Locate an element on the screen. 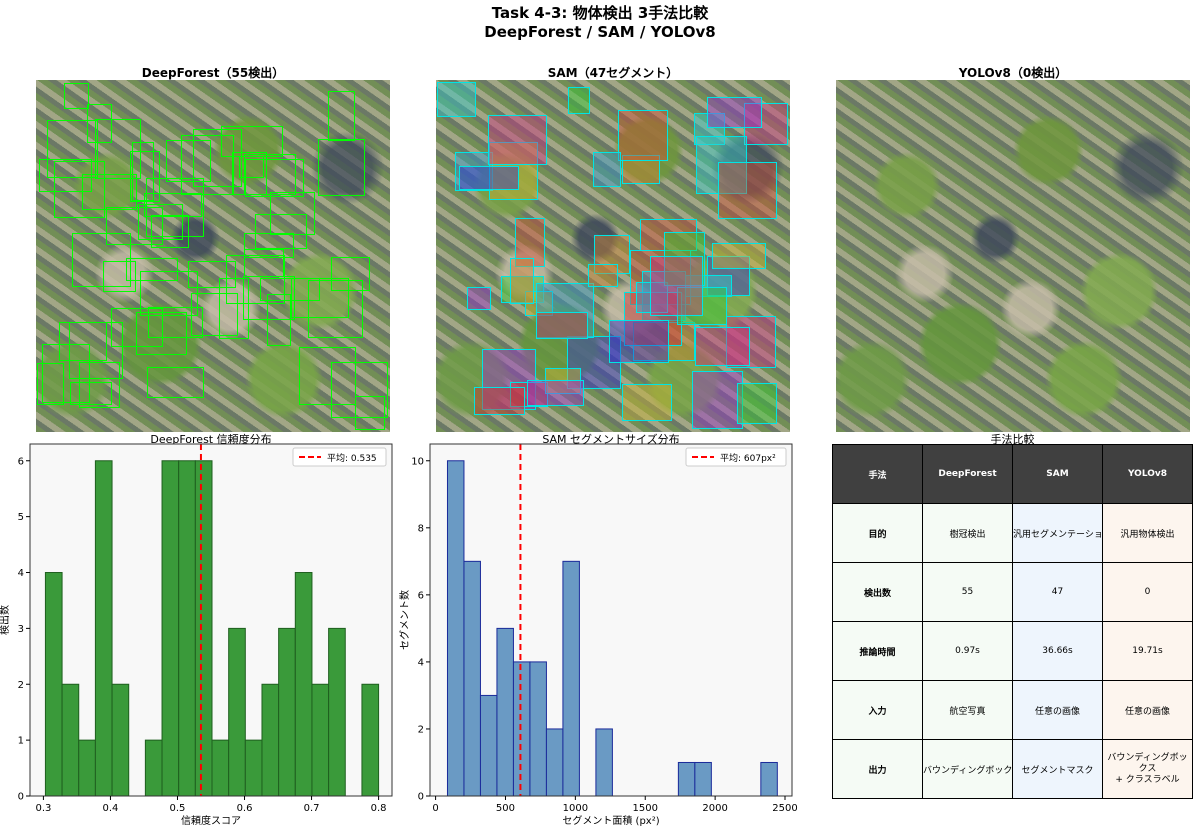 The width and height of the screenshot is (1200, 829). x-tick-label: 0.5 is located at coordinates (178, 808).